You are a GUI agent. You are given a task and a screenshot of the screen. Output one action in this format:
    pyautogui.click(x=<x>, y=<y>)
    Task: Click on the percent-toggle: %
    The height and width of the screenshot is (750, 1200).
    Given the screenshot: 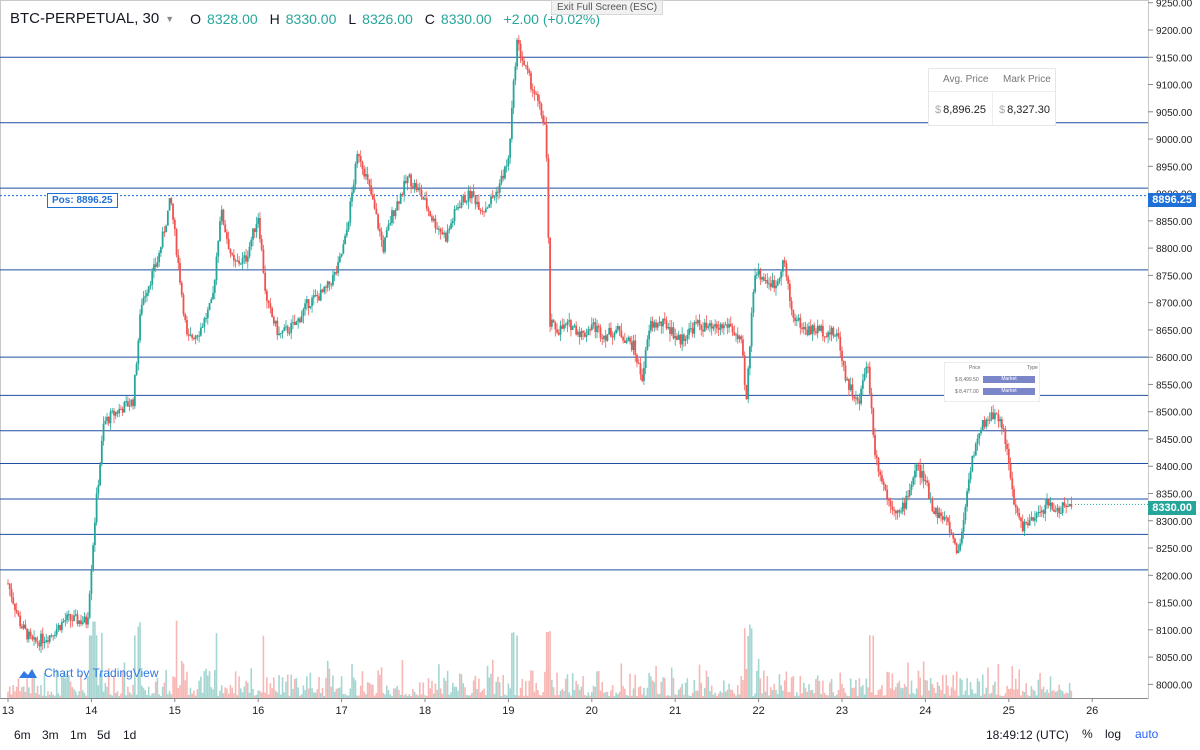 What is the action you would take?
    pyautogui.click(x=1087, y=734)
    